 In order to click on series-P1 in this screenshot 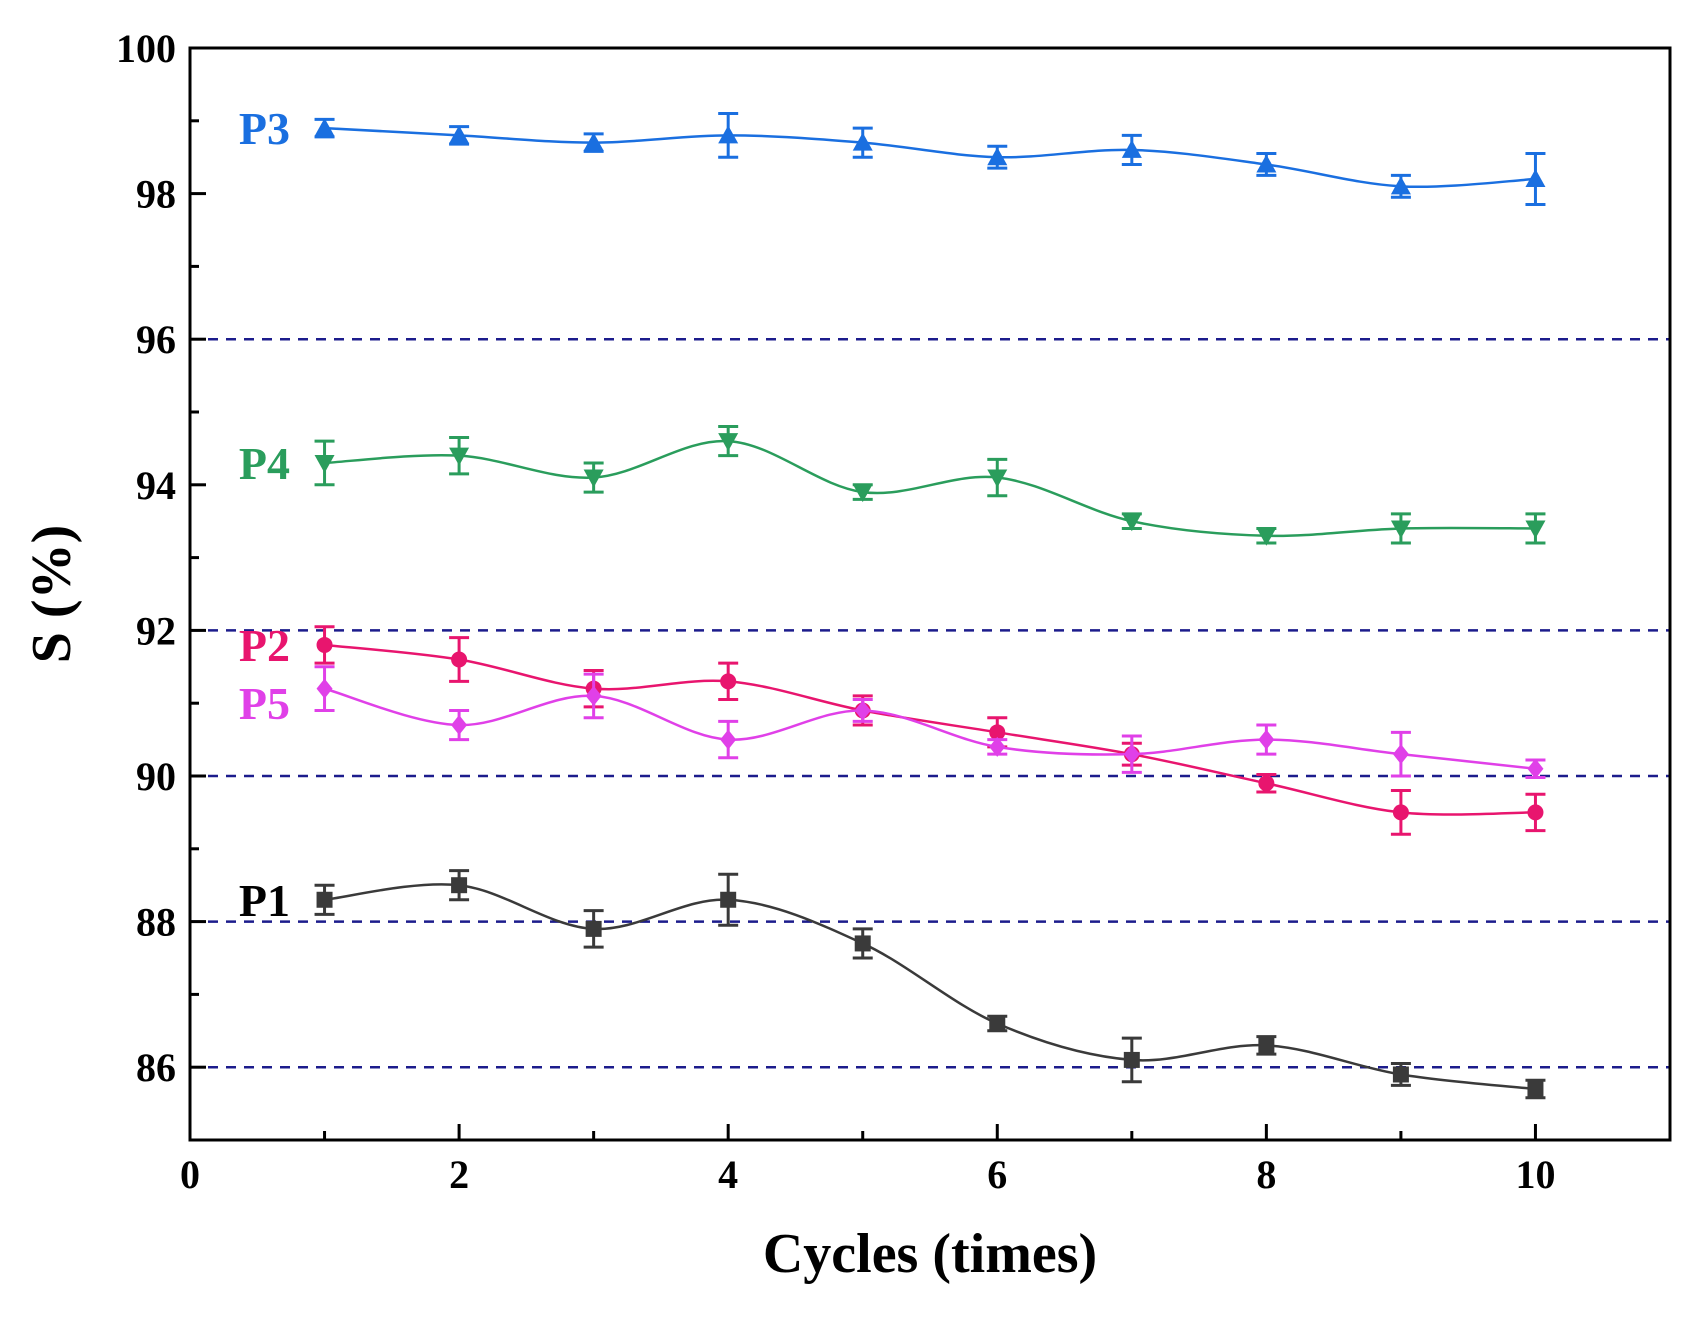, I will do `click(930, 984)`.